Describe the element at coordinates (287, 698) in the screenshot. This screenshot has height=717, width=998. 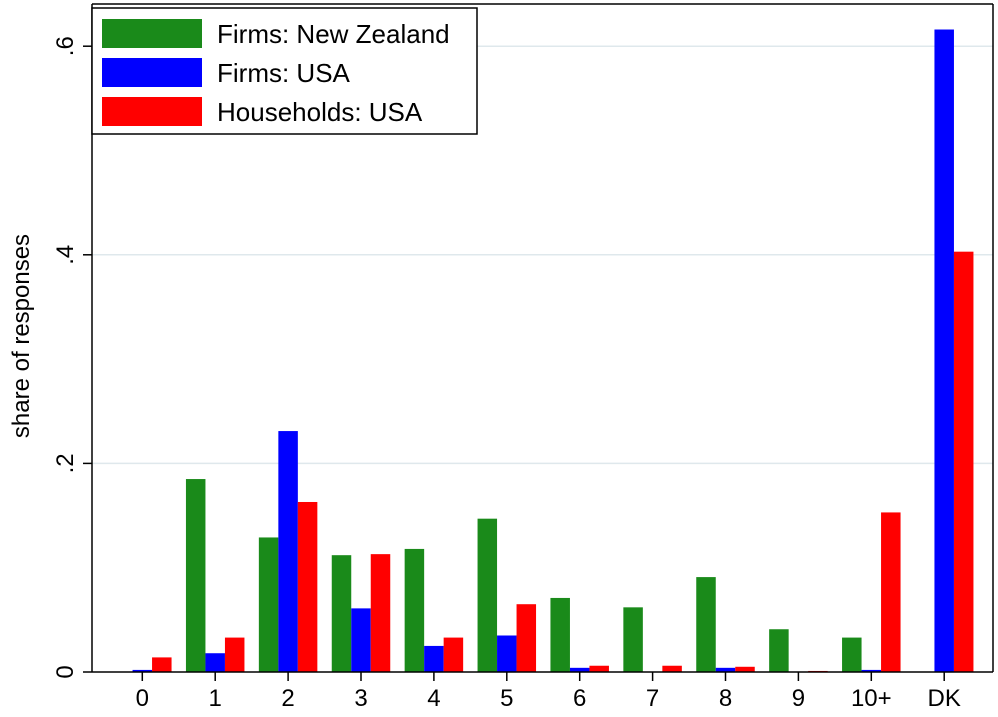
I see `x-tick-label: 2` at that location.